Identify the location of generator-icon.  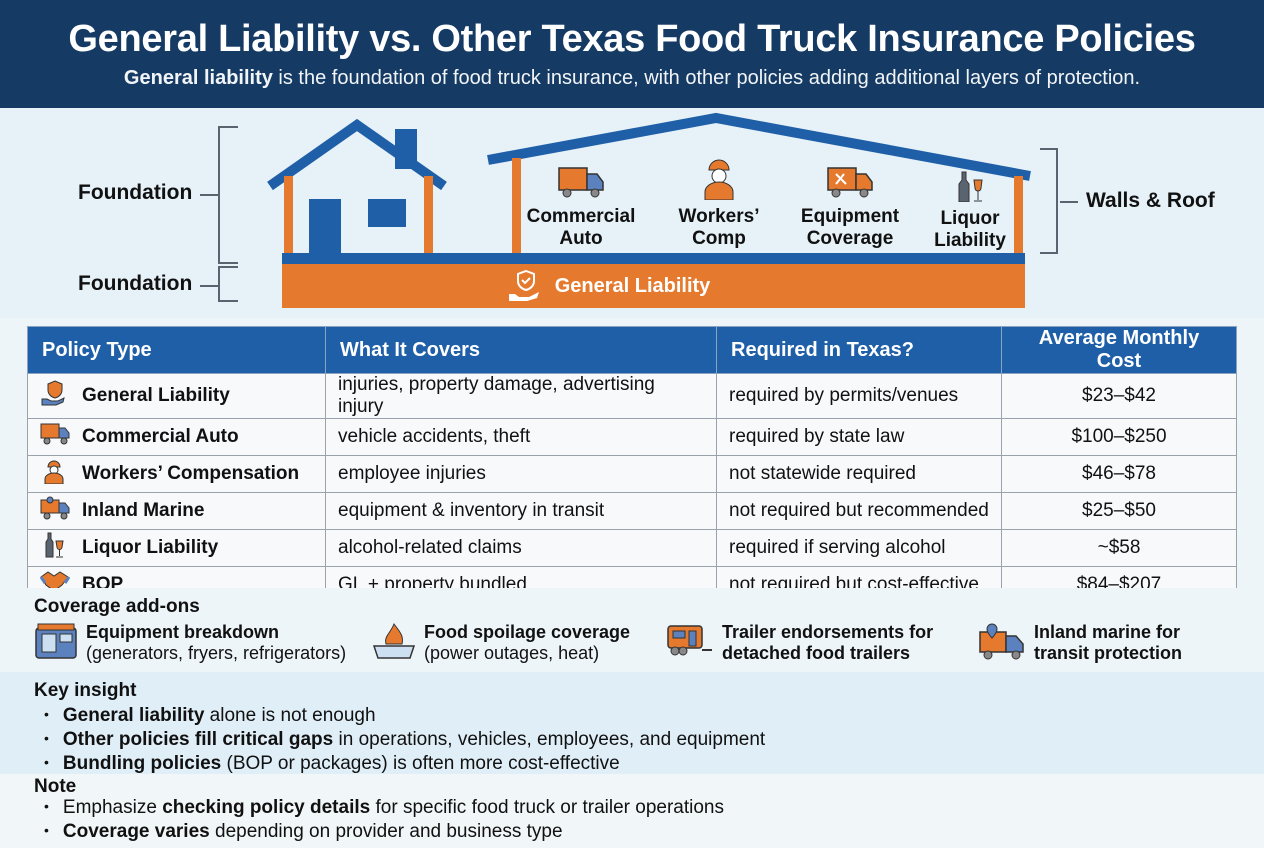
(56, 641).